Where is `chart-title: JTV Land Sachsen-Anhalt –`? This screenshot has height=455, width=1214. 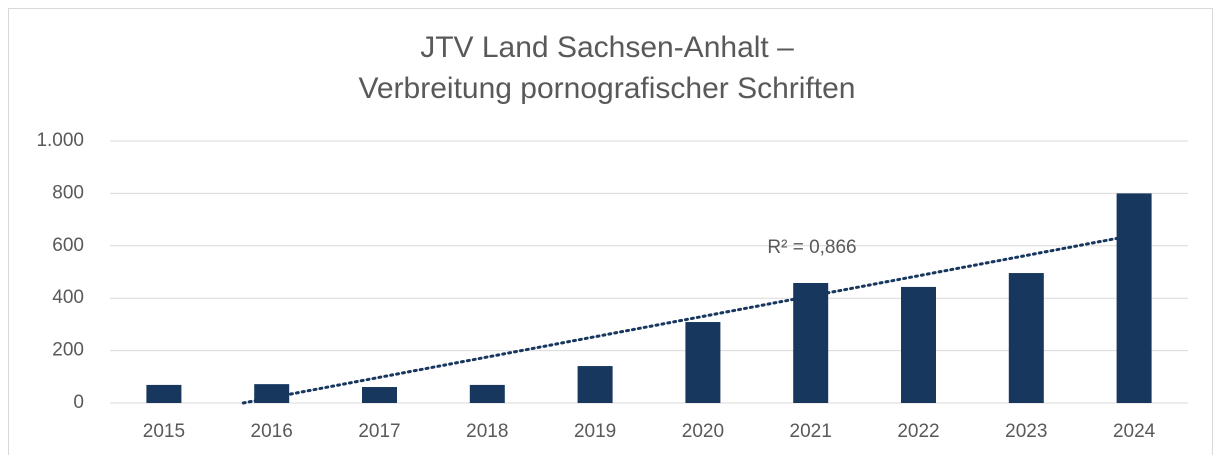
chart-title: JTV Land Sachsen-Anhalt – is located at coordinates (607, 47).